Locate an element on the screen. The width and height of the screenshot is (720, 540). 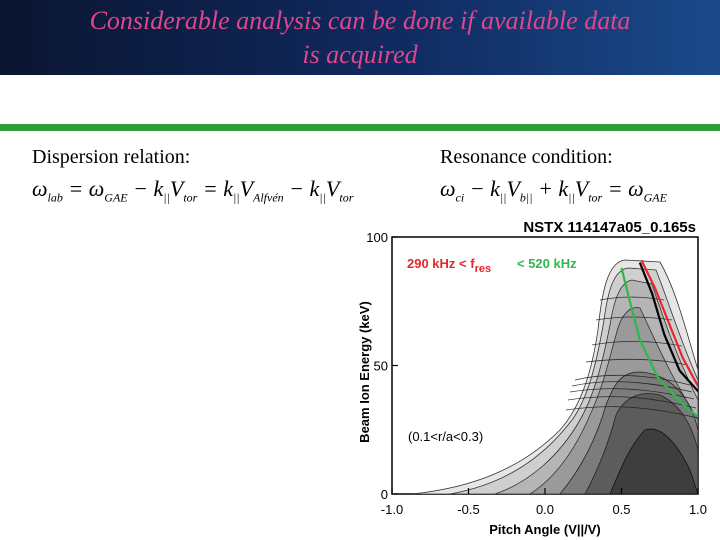
x-tick-label-0: -1.0 is located at coordinates (392, 509).